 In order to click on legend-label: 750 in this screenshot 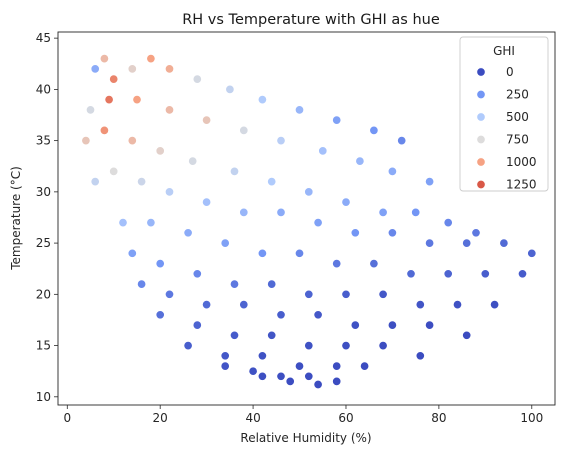, I will do `click(517, 140)`.